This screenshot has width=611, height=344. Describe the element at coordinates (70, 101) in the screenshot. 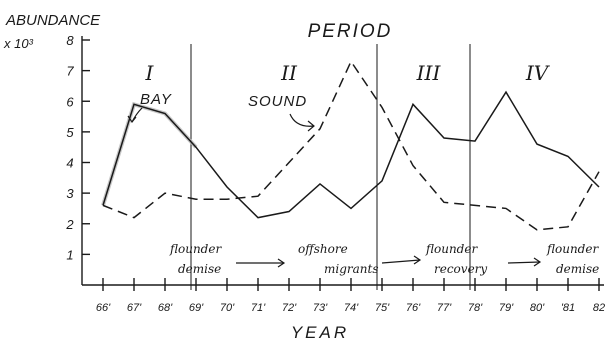

I see `y-tick-label-3: 6` at that location.